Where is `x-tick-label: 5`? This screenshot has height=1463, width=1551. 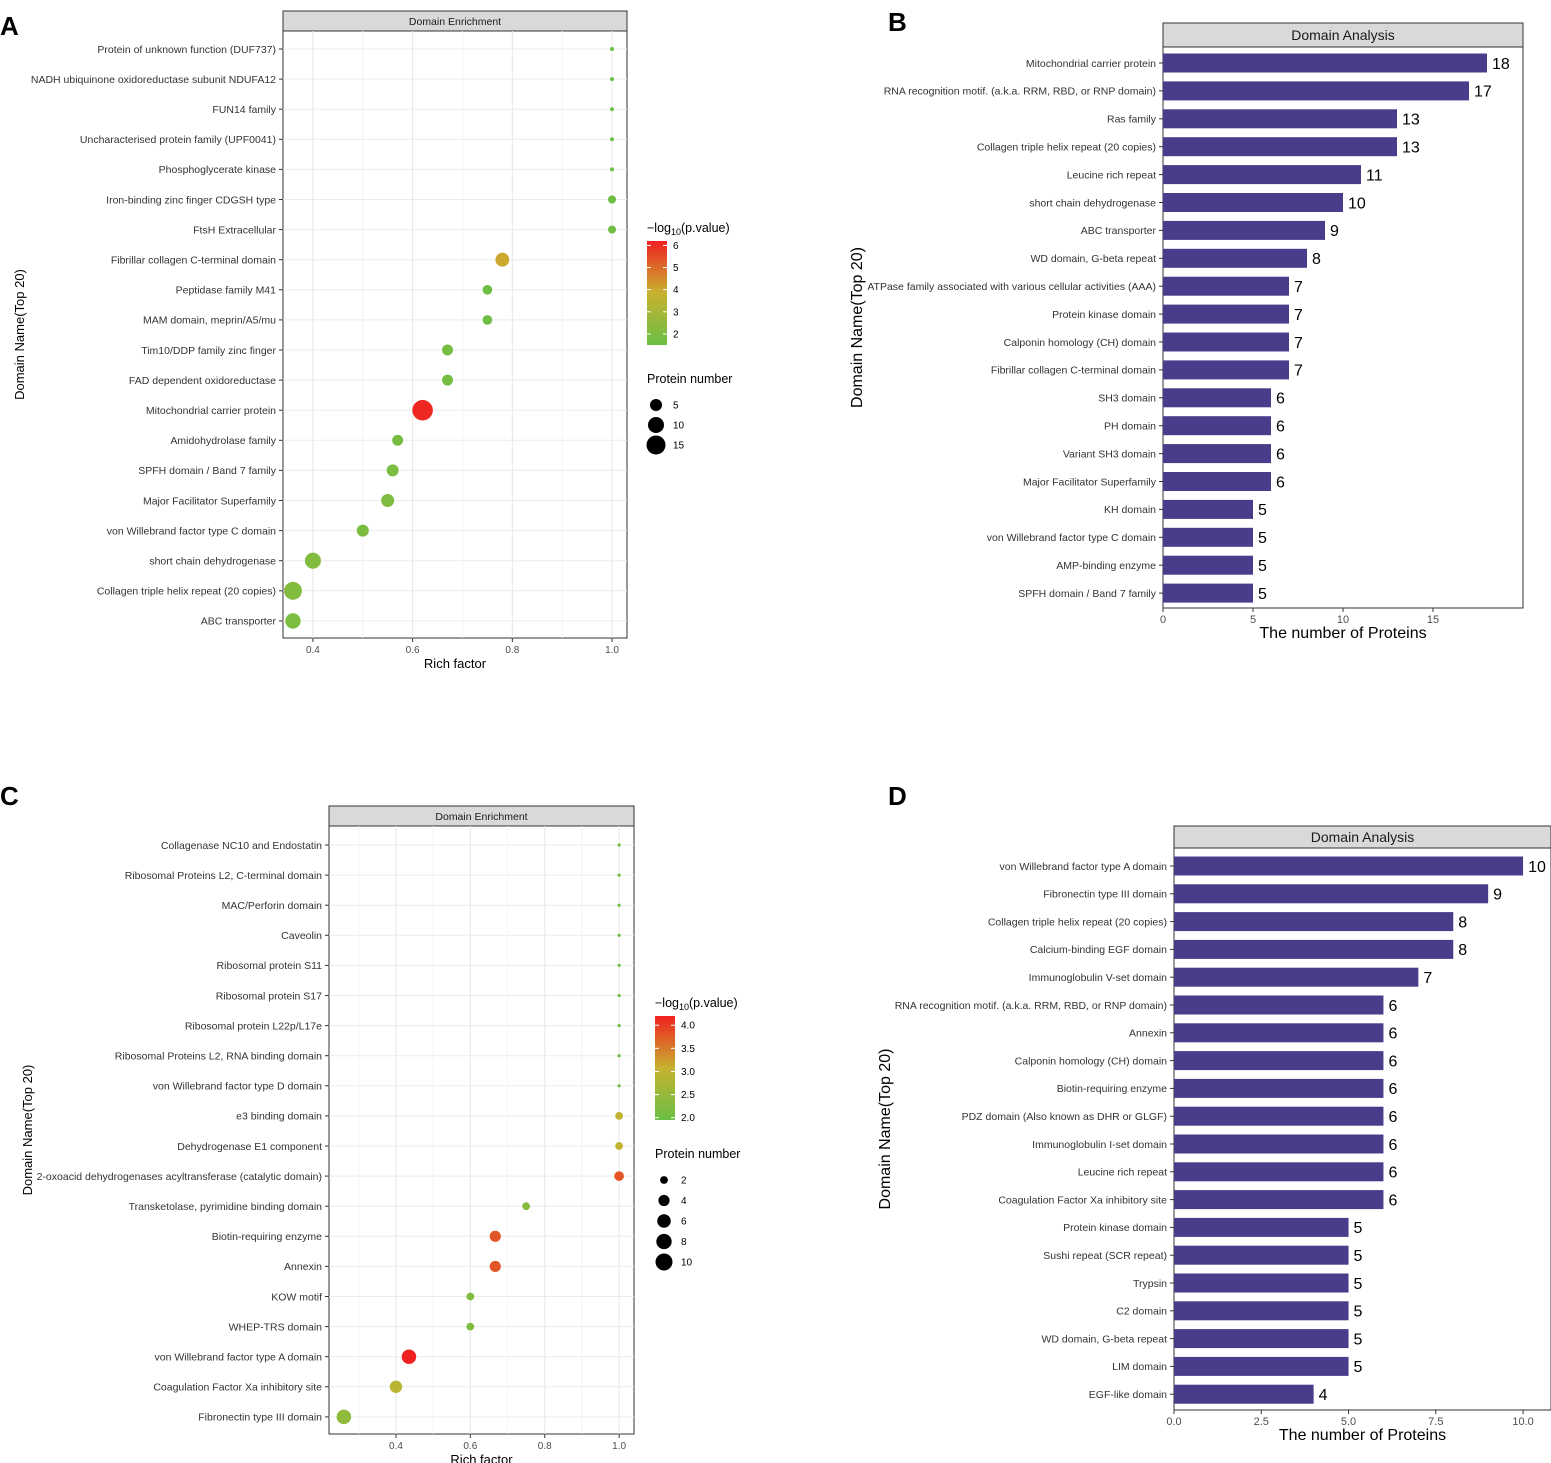 x-tick-label: 5 is located at coordinates (1253, 620).